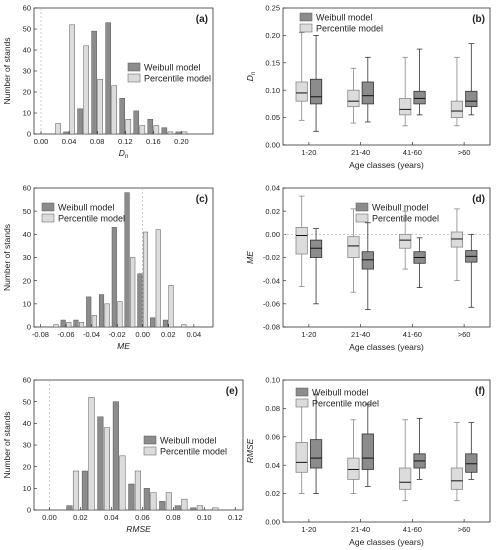 This screenshot has width=496, height=550. Describe the element at coordinates (254, 73) in the screenshot. I see `y-axis-label-sub: n` at that location.